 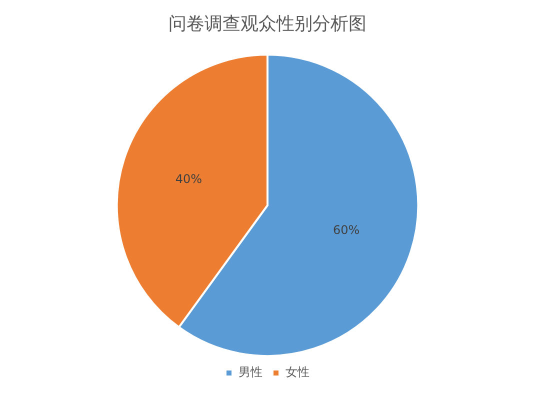 I want to click on legend-label: 男性, so click(x=250, y=372).